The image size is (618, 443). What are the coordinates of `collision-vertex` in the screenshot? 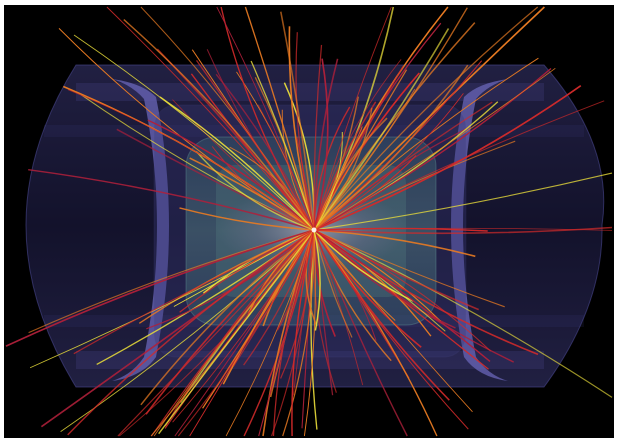 It's located at (314, 230).